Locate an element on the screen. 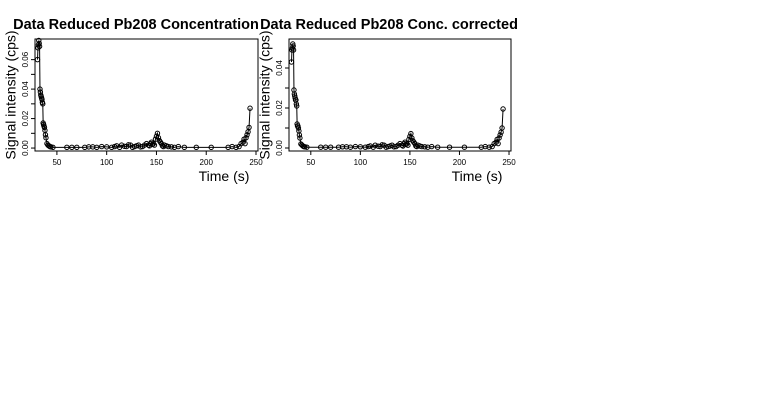 This screenshot has width=760, height=405. y-tick-label: 0.06 is located at coordinates (25, 59).